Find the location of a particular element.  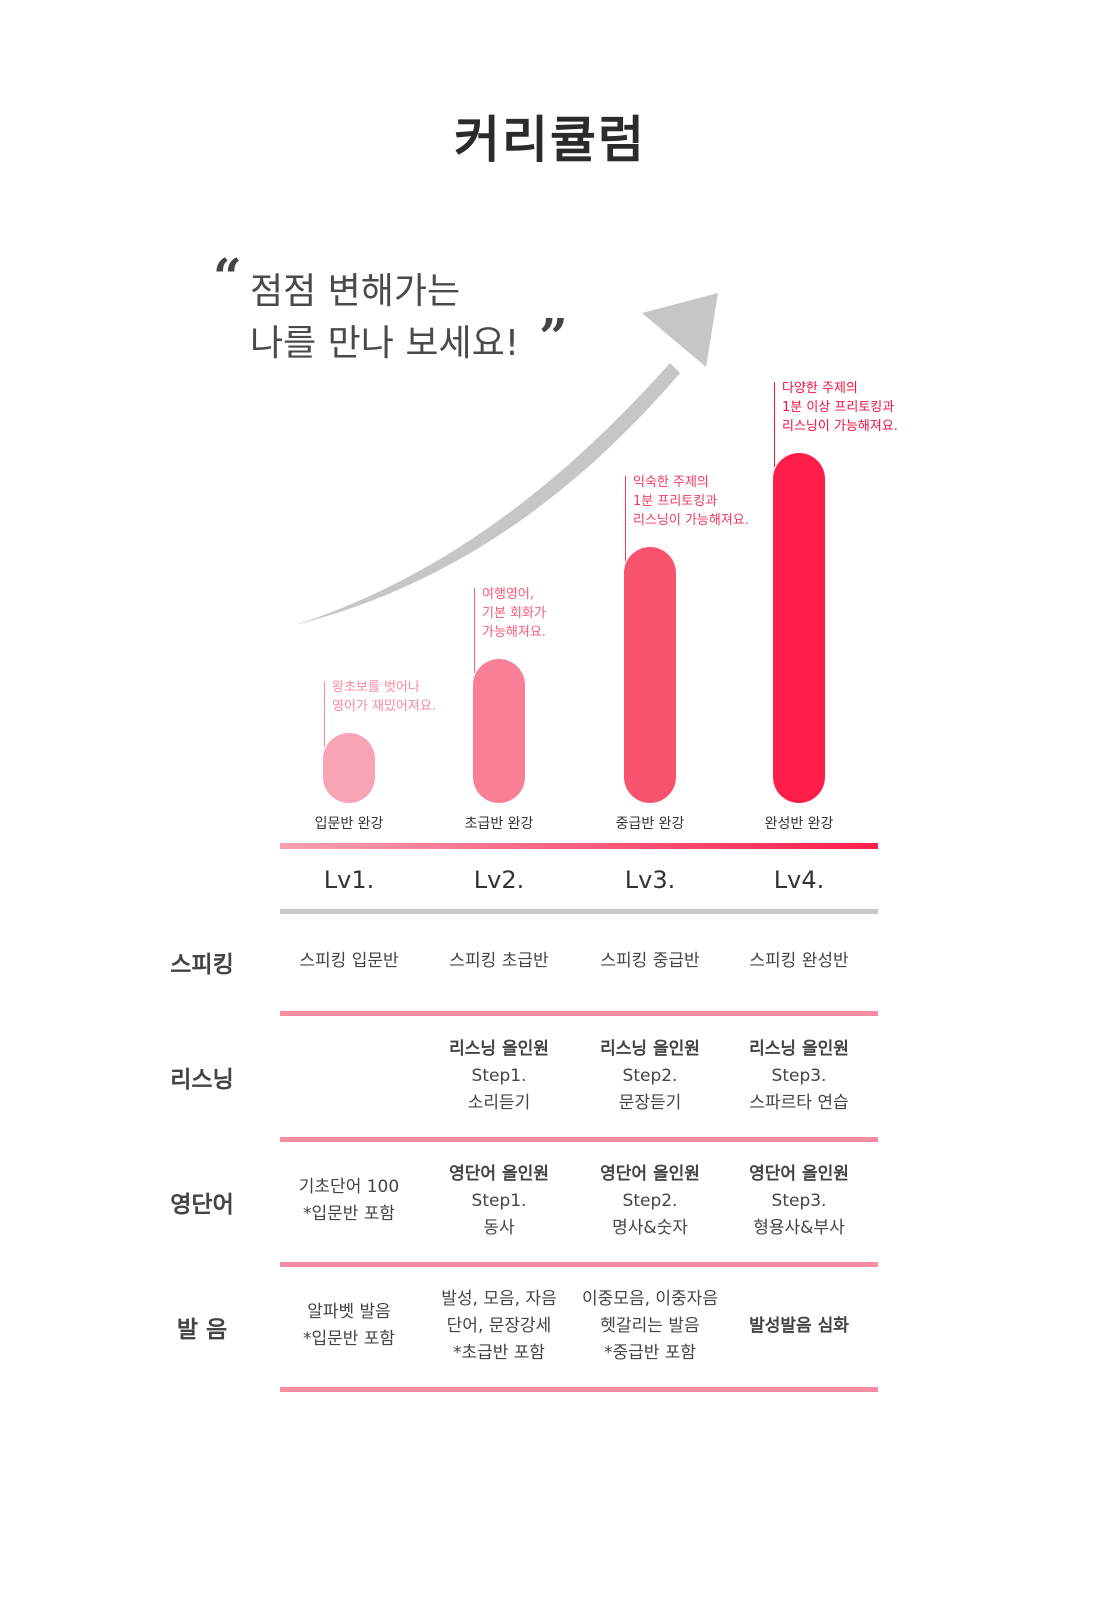

level-note-line: 익숙한 주제의 is located at coordinates (671, 482).